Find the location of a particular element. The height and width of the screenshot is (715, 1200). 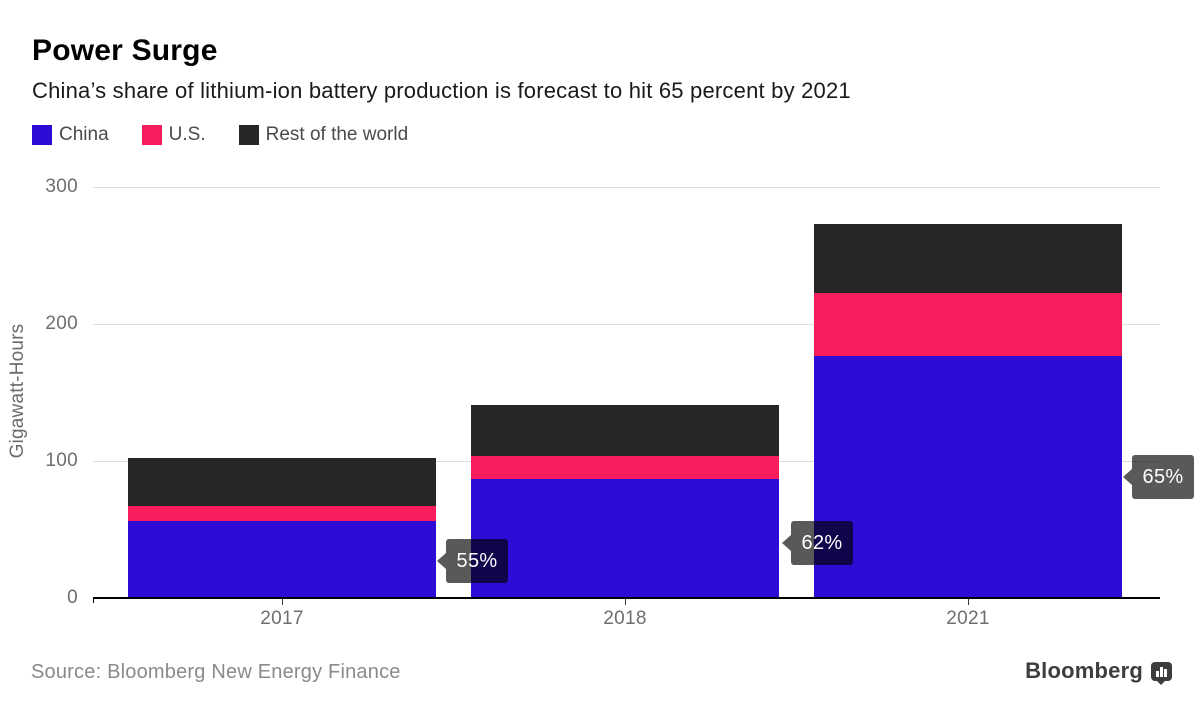

callout-2018-share: 62% is located at coordinates (817, 543).